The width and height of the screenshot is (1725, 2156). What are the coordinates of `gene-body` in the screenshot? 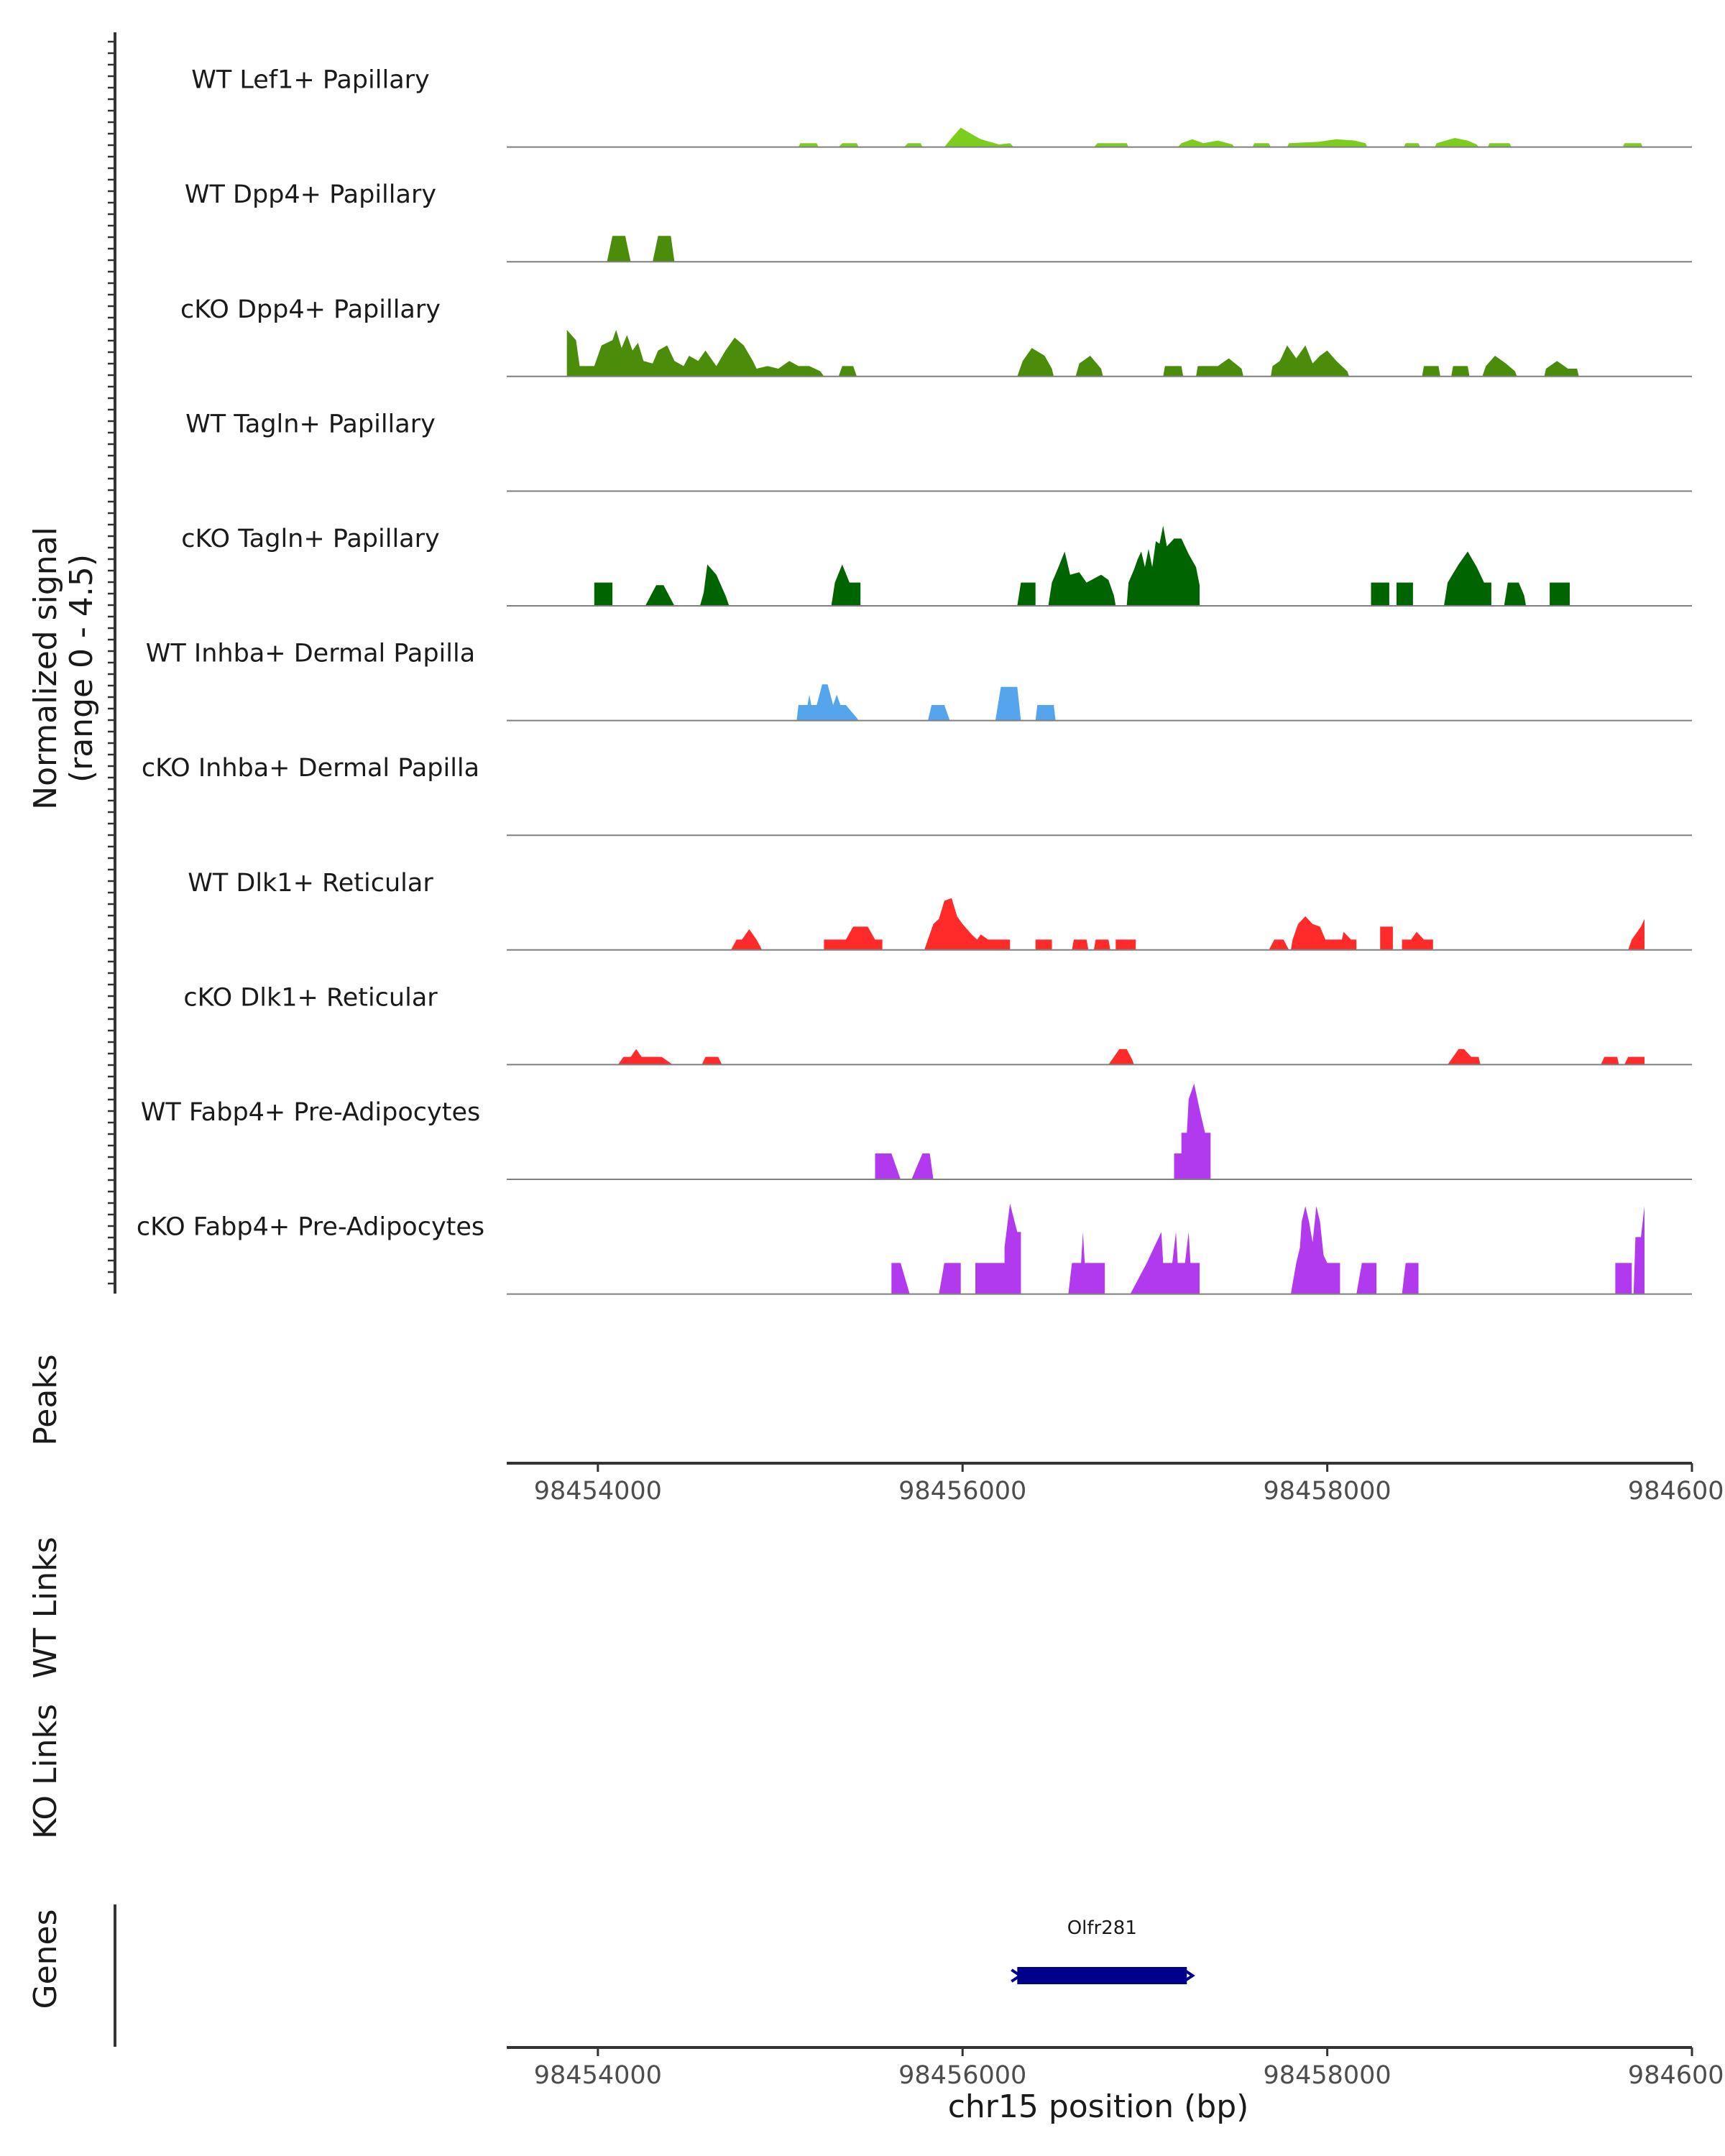 It's located at (1102, 1976).